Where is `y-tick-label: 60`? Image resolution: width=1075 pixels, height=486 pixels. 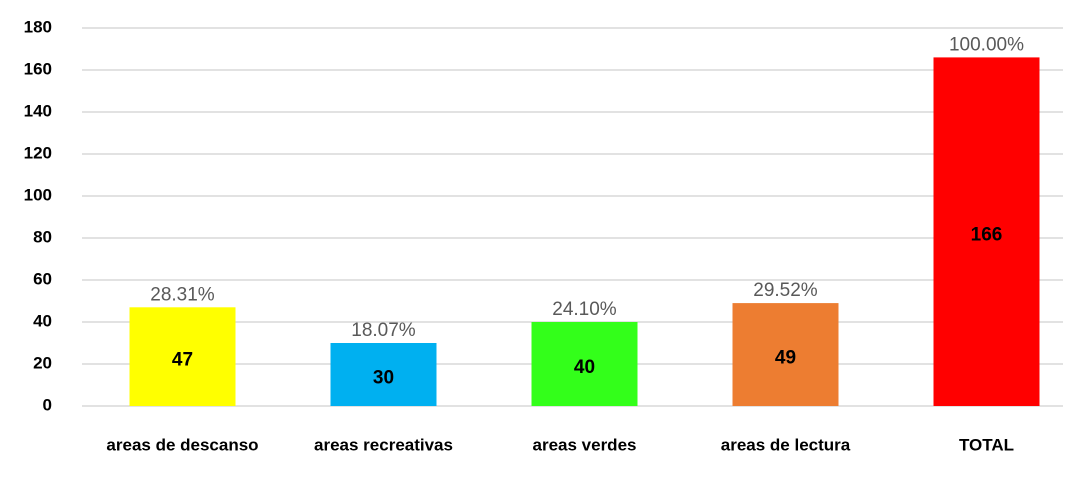 y-tick-label: 60 is located at coordinates (42, 278).